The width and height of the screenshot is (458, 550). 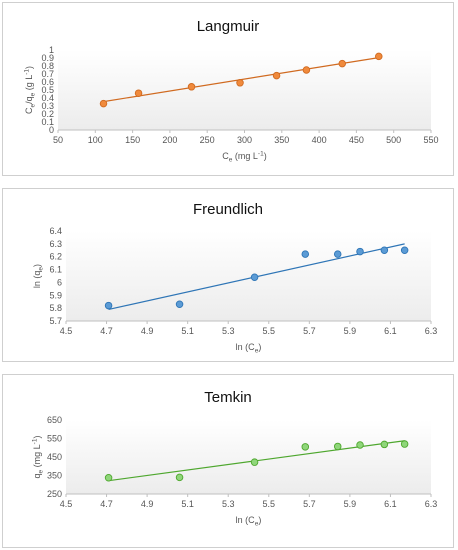 I want to click on y-tick-label: 0.3, so click(x=47, y=106).